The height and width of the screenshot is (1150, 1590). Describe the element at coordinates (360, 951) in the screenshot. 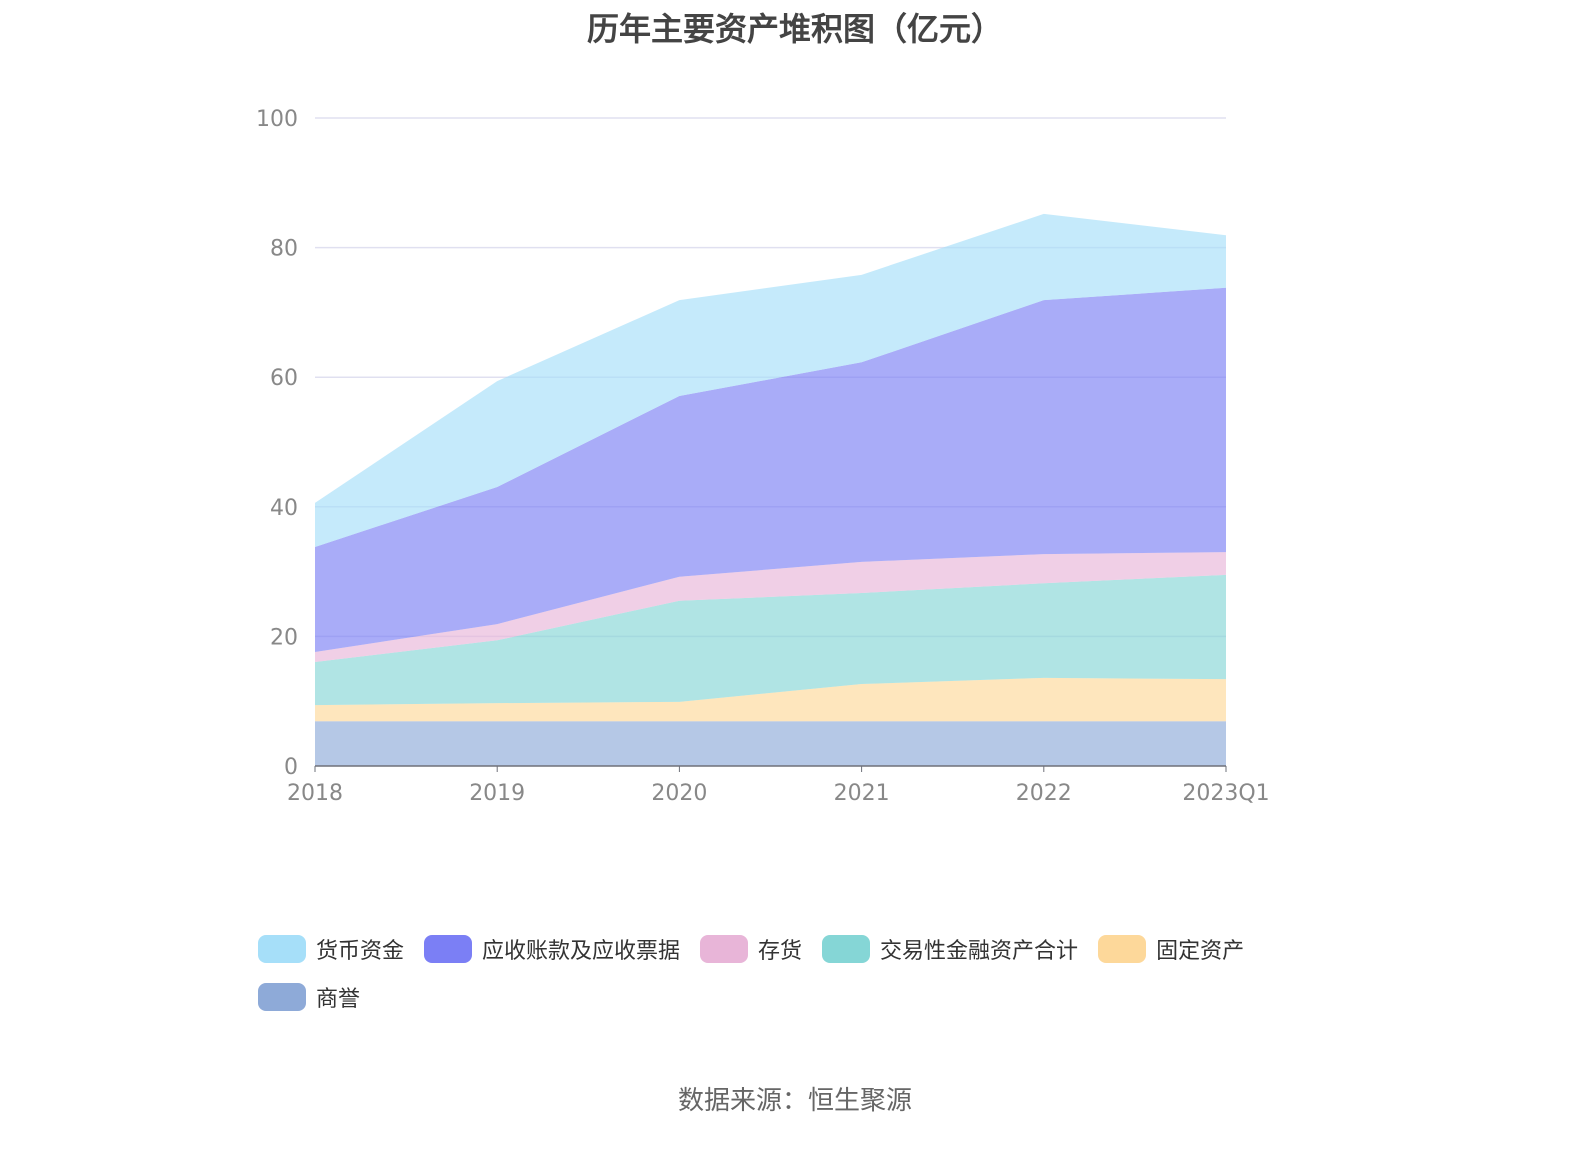

I see `legend-label: 货币资金` at that location.